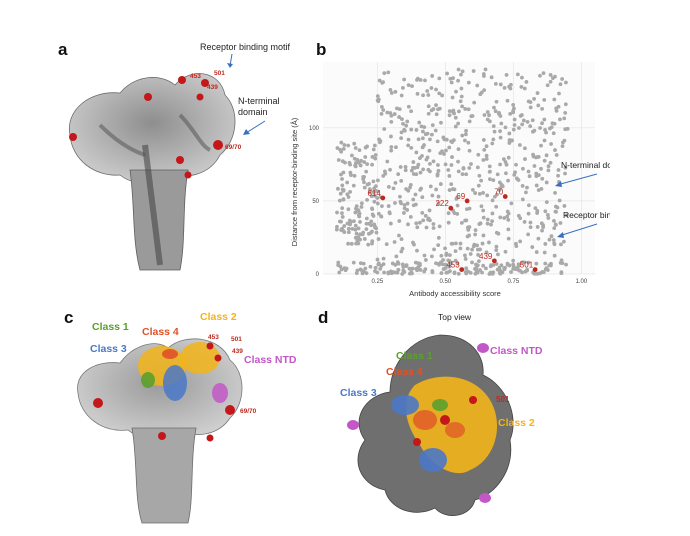  I want to click on panel-letter-d: d, so click(323, 317).